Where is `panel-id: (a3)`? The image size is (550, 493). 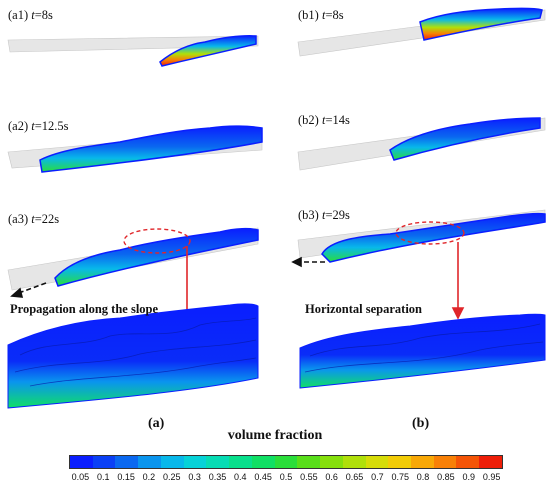 panel-id: (a3) is located at coordinates (20, 219).